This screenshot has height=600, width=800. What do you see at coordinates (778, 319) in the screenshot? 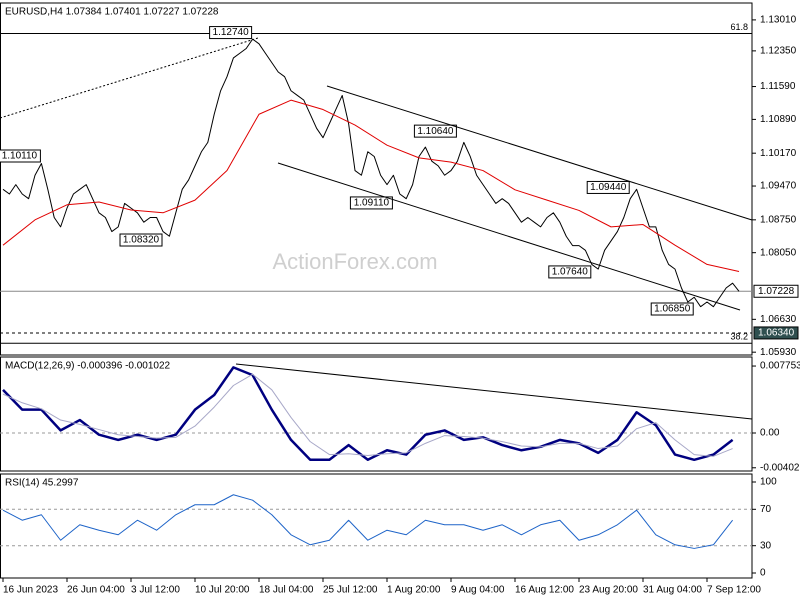
I see `y-tick-label: 1.06630` at bounding box center [778, 319].